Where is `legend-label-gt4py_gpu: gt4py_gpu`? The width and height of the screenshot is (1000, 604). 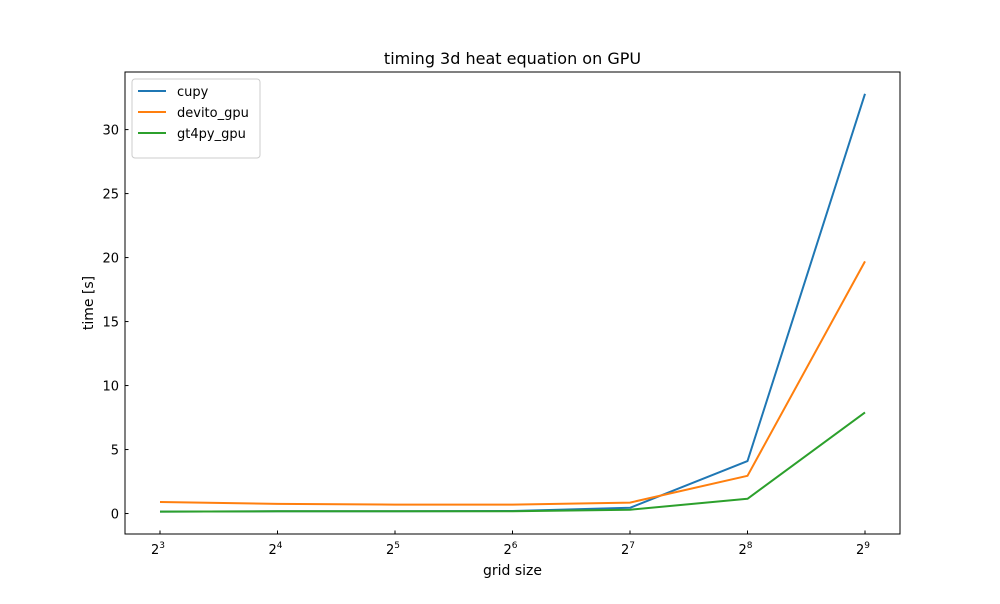
legend-label-gt4py_gpu: gt4py_gpu is located at coordinates (211, 134).